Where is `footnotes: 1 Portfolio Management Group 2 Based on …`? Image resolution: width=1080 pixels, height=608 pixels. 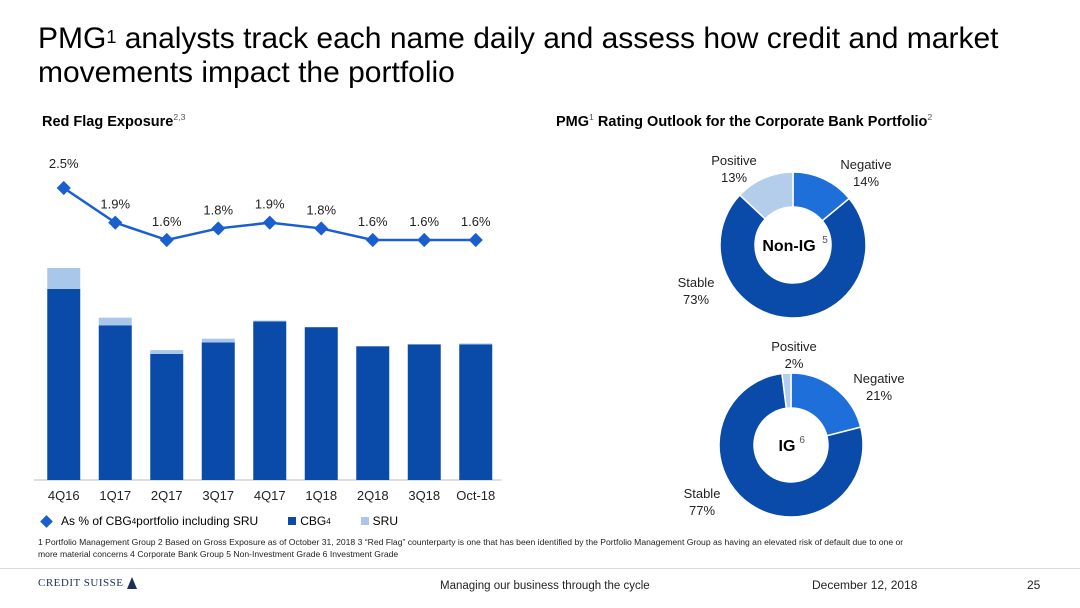 footnotes: 1 Portfolio Management Group 2 Based on … is located at coordinates (471, 548).